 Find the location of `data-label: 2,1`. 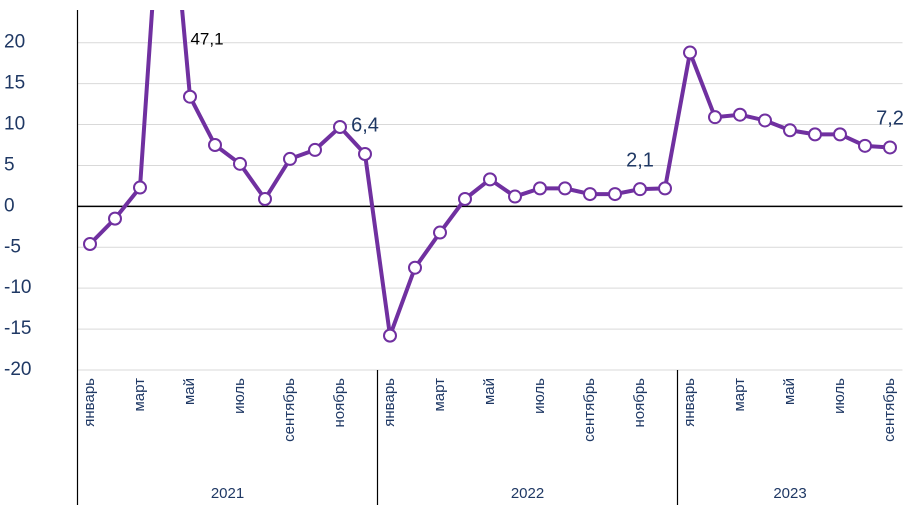

data-label: 2,1 is located at coordinates (640, 160).